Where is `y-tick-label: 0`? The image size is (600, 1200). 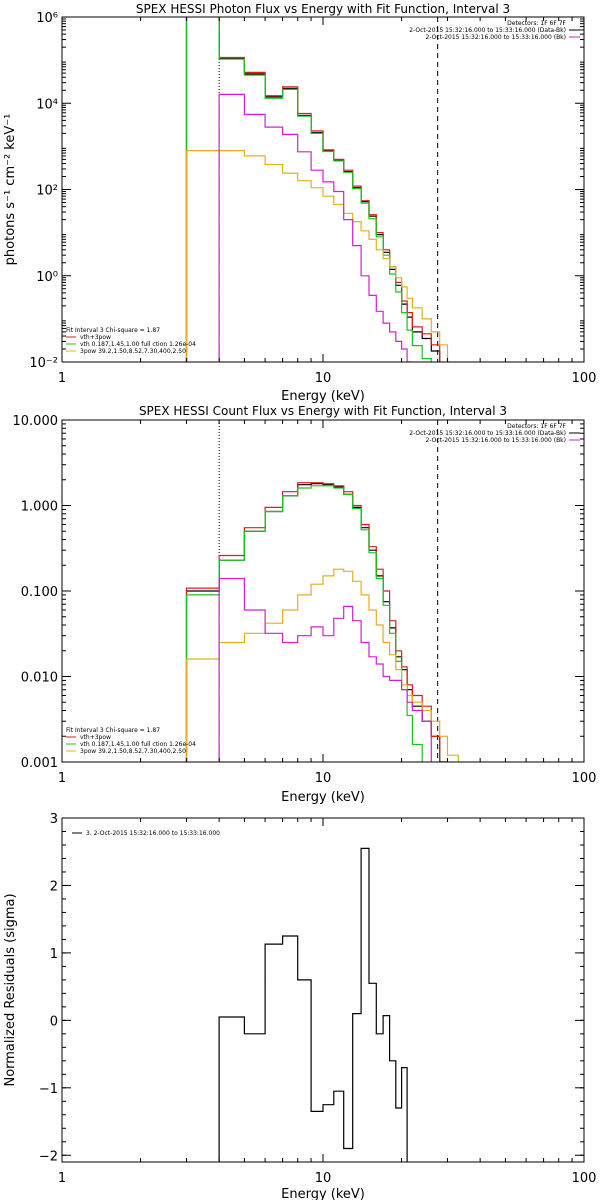 y-tick-label: 0 is located at coordinates (54, 1021).